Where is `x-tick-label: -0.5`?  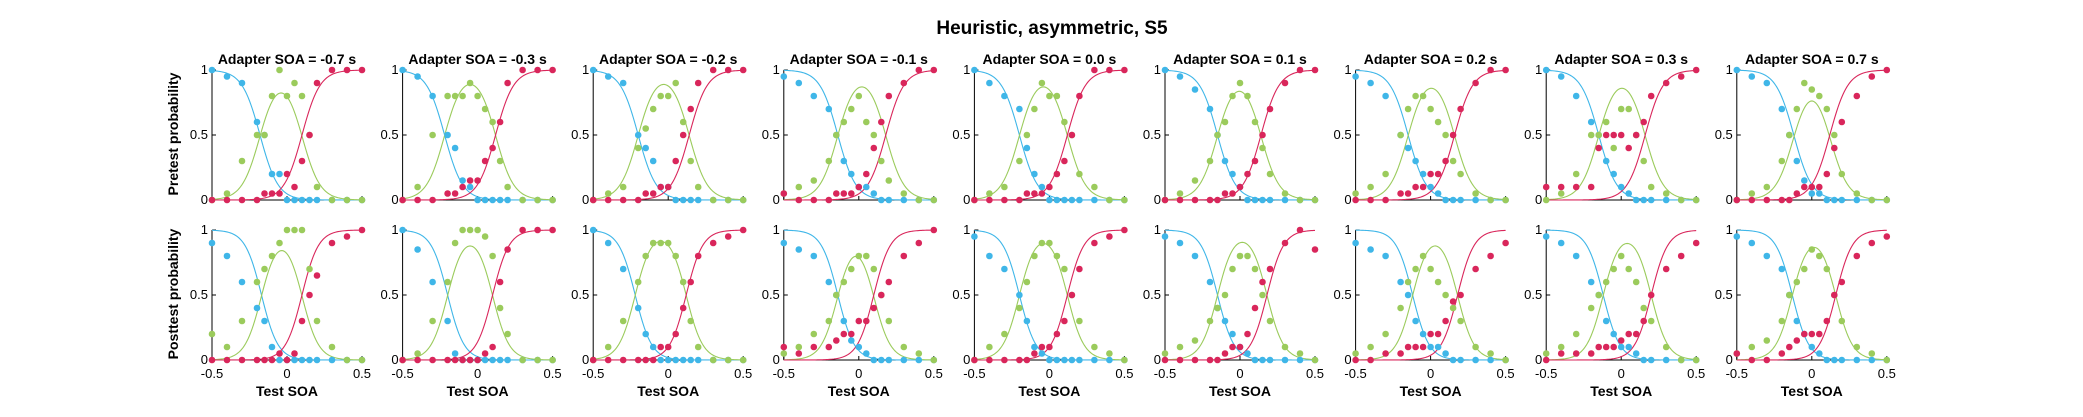
x-tick-label: -0.5 is located at coordinates (974, 373).